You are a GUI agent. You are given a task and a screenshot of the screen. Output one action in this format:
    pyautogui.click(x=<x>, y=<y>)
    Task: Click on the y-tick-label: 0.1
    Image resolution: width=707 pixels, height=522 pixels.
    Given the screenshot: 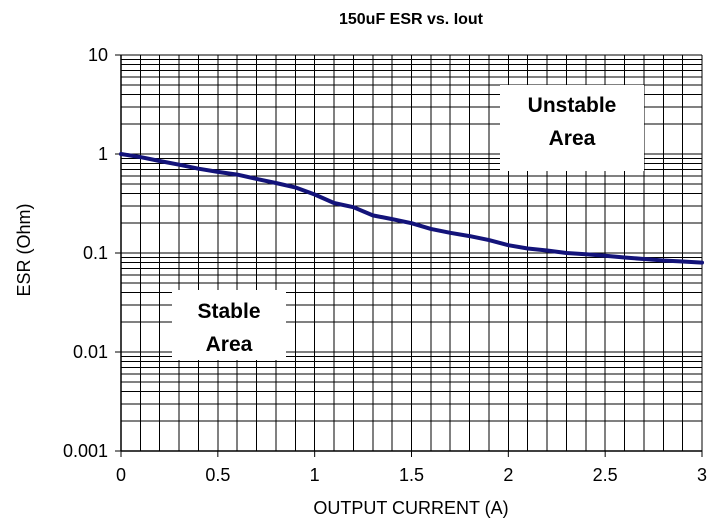 What is the action you would take?
    pyautogui.click(x=95, y=253)
    